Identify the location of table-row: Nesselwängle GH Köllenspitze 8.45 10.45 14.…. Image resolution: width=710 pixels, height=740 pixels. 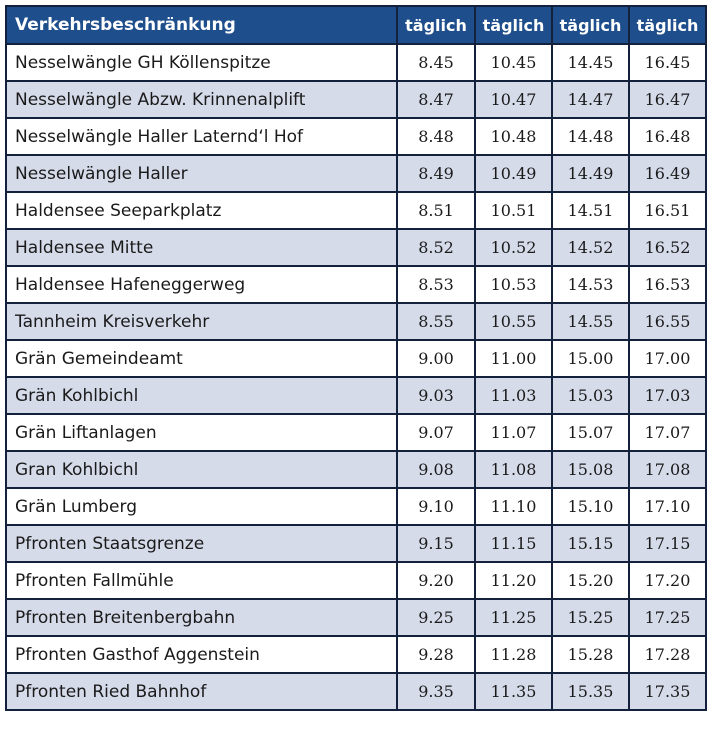
(356, 62).